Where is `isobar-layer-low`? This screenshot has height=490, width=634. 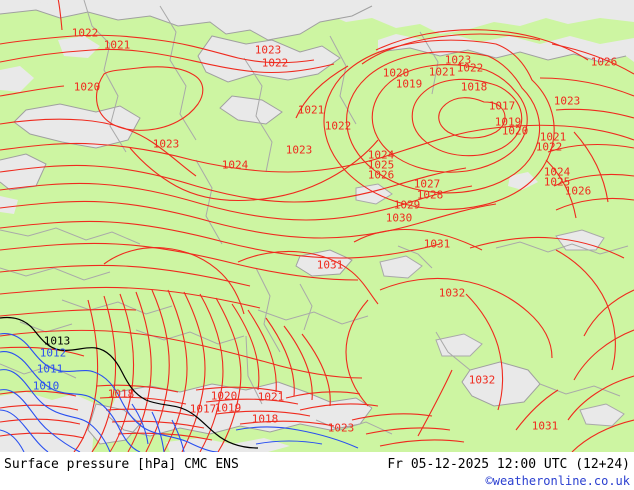 isobar-layer-low is located at coordinates (179, 392).